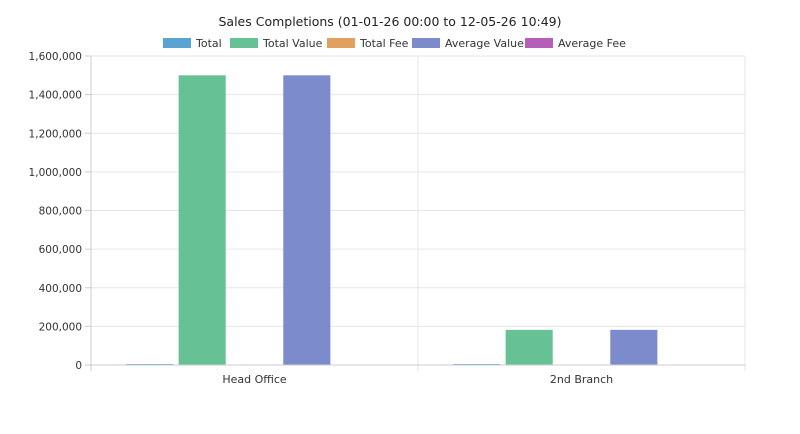 Image resolution: width=800 pixels, height=434 pixels. Describe the element at coordinates (484, 43) in the screenshot. I see `legend-label: Average Value` at that location.